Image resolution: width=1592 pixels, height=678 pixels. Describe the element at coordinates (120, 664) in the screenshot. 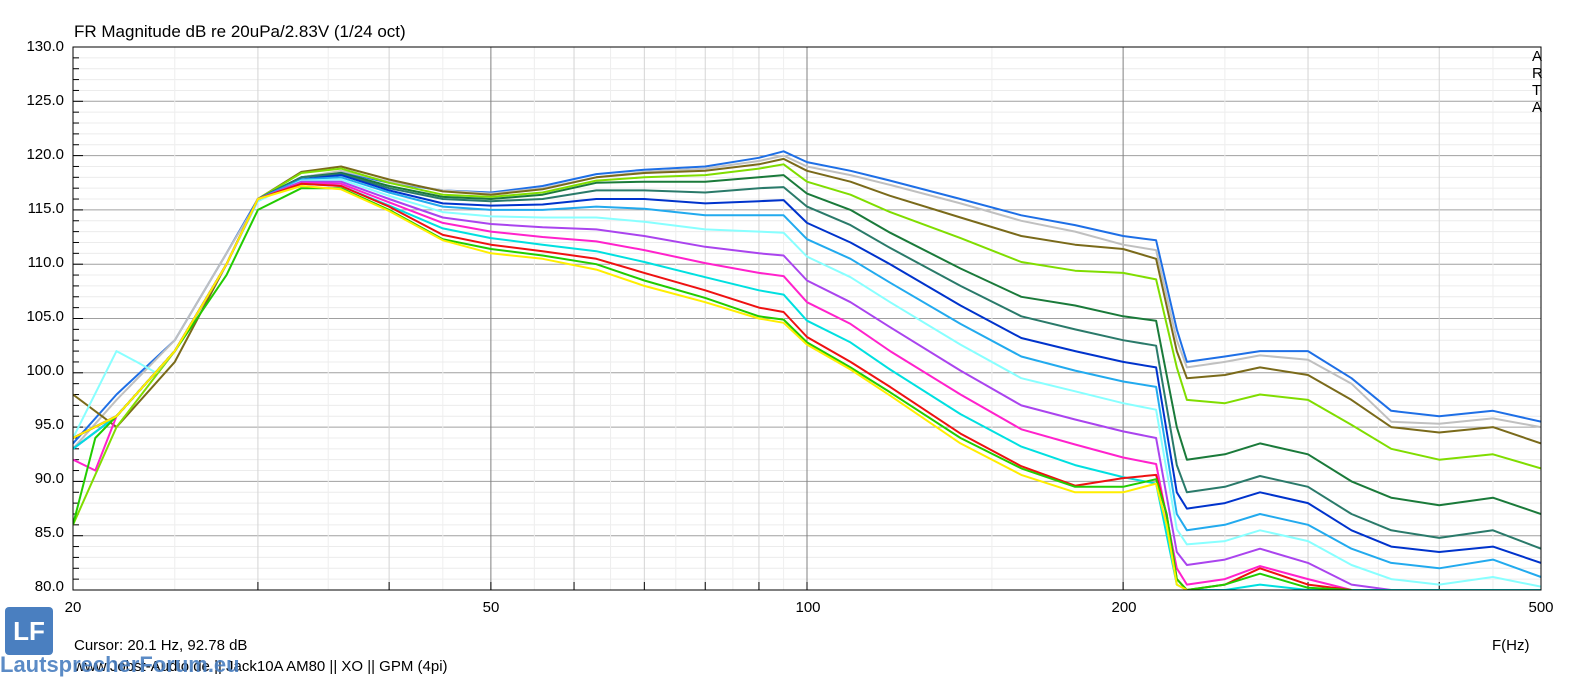

I see `forum-watermark: LautsprecherForum.eu` at that location.